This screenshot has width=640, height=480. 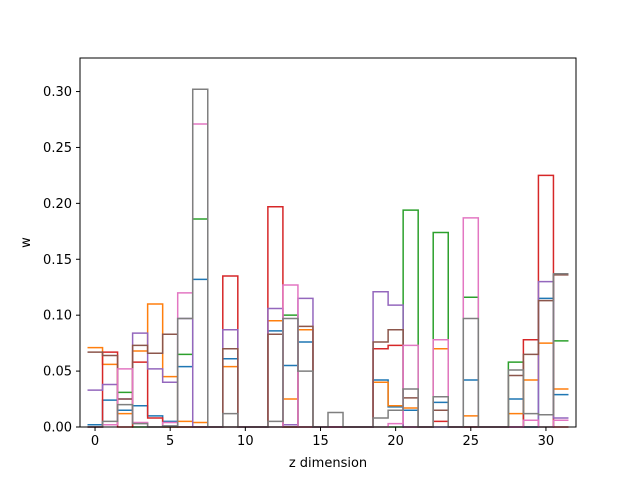 What do you see at coordinates (57, 428) in the screenshot?
I see `y-tick-label: 0.00` at bounding box center [57, 428].